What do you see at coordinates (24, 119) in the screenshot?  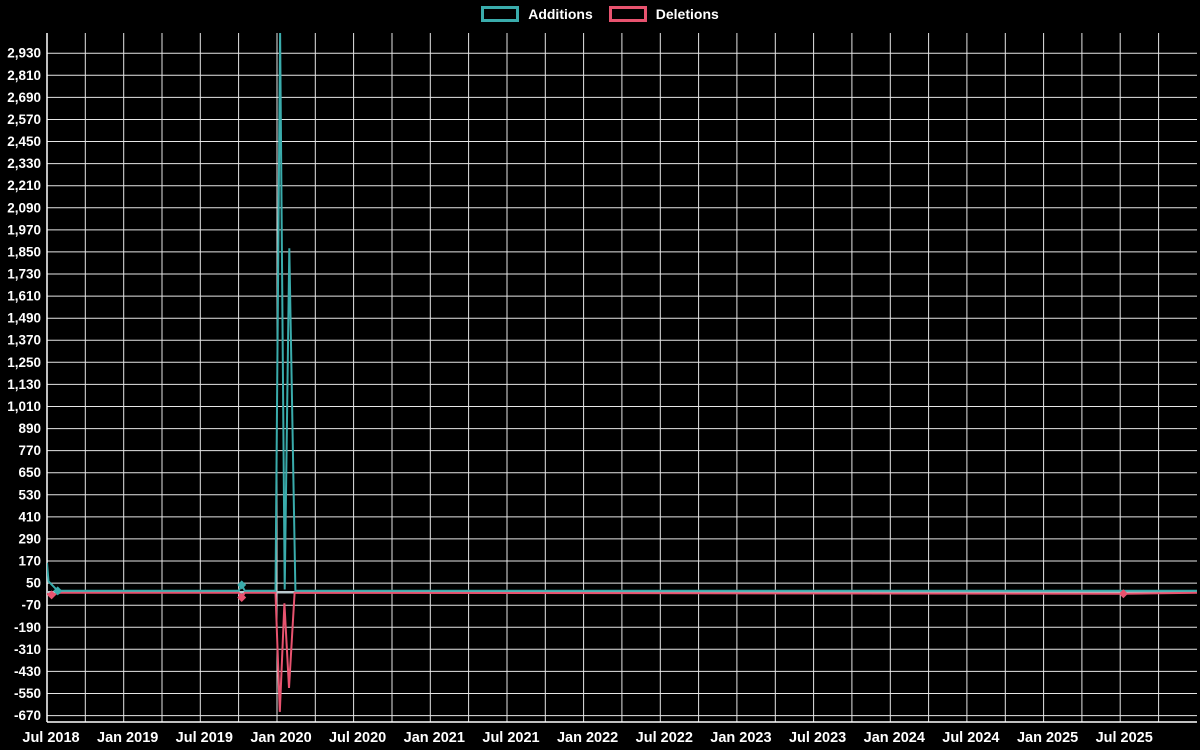 I see `y-tick-label: 2,570` at bounding box center [24, 119].